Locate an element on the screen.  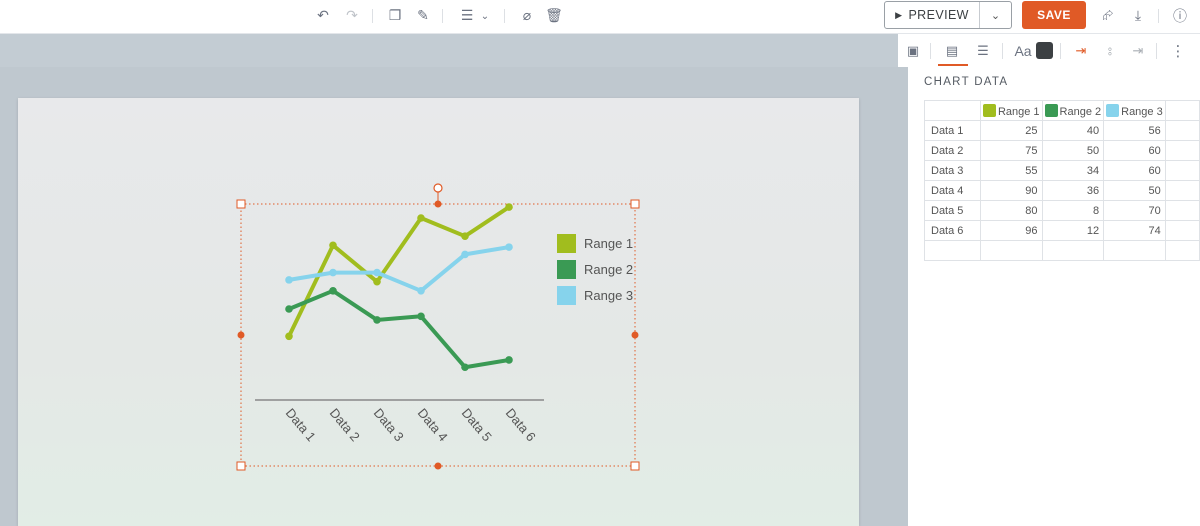
data-cell: 90 is located at coordinates (1011, 190).